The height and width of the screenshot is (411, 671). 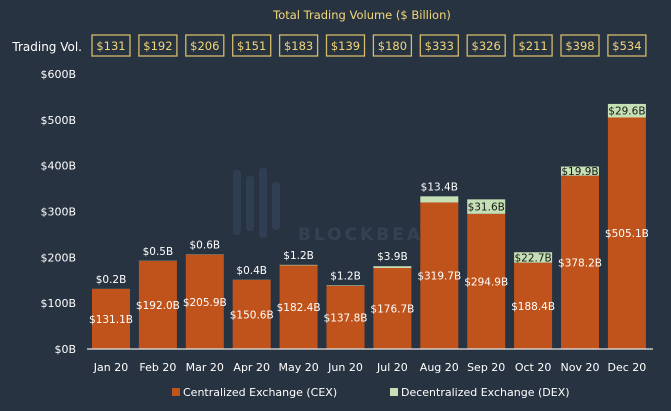 I want to click on watermark-text: BLOCKBEATS, so click(x=375, y=235).